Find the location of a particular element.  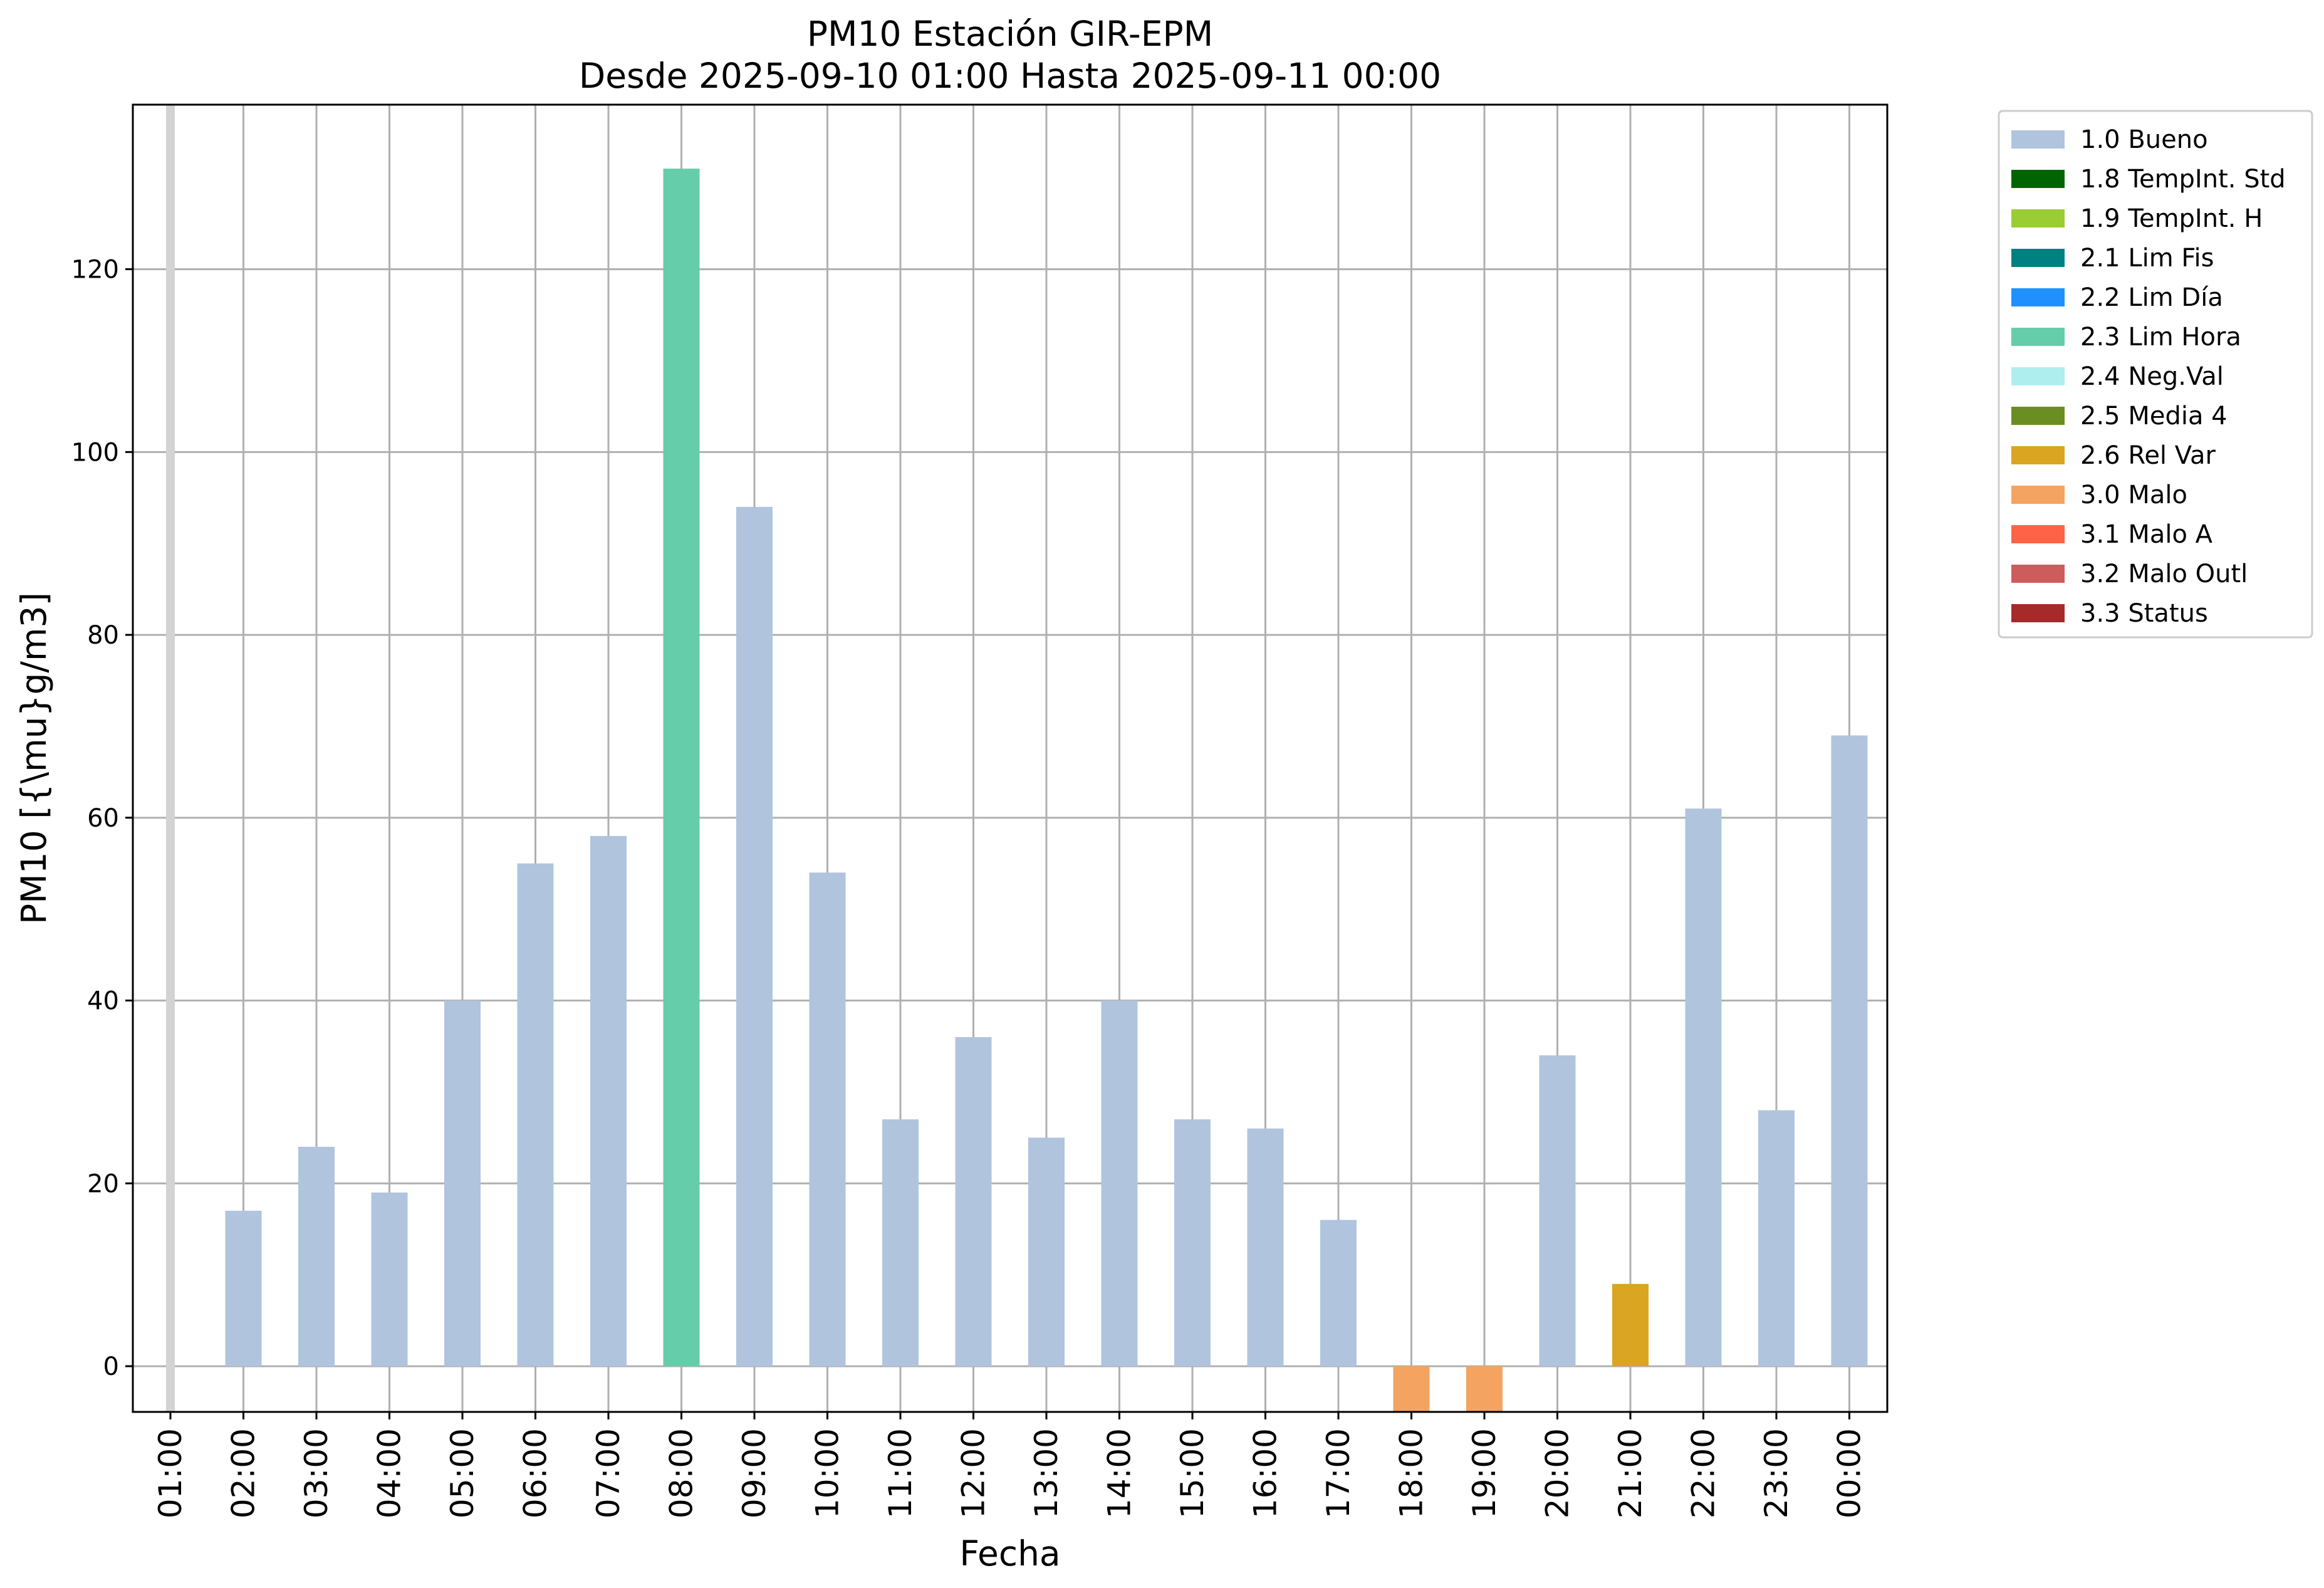

y-tick-label: 60 is located at coordinates (103, 819).